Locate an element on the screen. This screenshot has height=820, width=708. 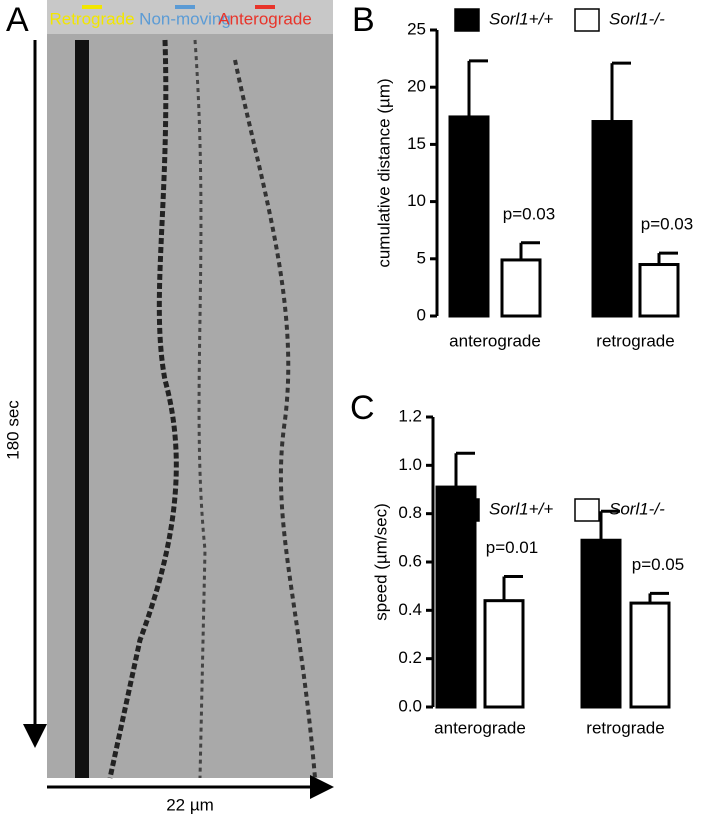
y-tick-label: 0.0 is located at coordinates (410, 705).